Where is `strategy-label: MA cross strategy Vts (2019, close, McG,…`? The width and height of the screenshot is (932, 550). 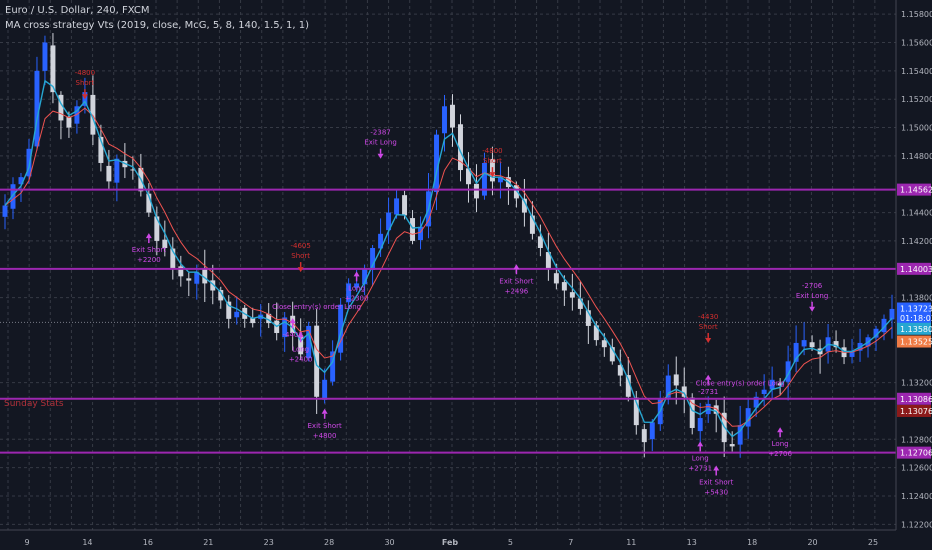
strategy-label: MA cross strategy Vts (2019, close, McG,… is located at coordinates (157, 25).